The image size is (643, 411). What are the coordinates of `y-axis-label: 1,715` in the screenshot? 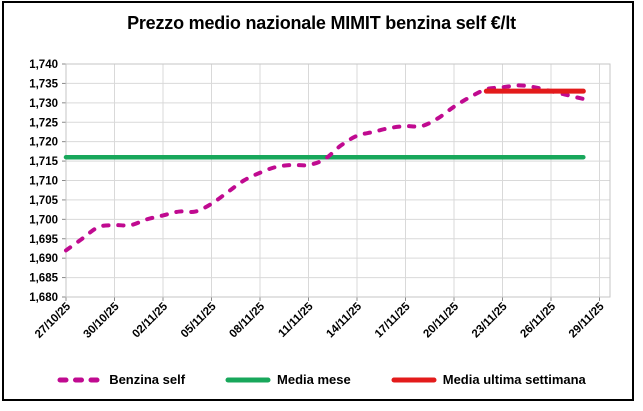 It's located at (43, 162).